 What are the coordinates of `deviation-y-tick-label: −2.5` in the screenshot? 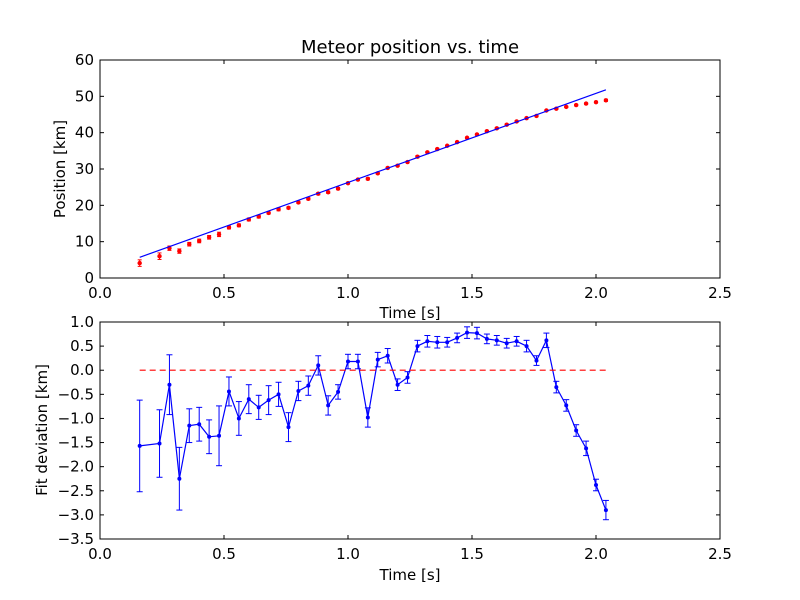 It's located at (76, 491).